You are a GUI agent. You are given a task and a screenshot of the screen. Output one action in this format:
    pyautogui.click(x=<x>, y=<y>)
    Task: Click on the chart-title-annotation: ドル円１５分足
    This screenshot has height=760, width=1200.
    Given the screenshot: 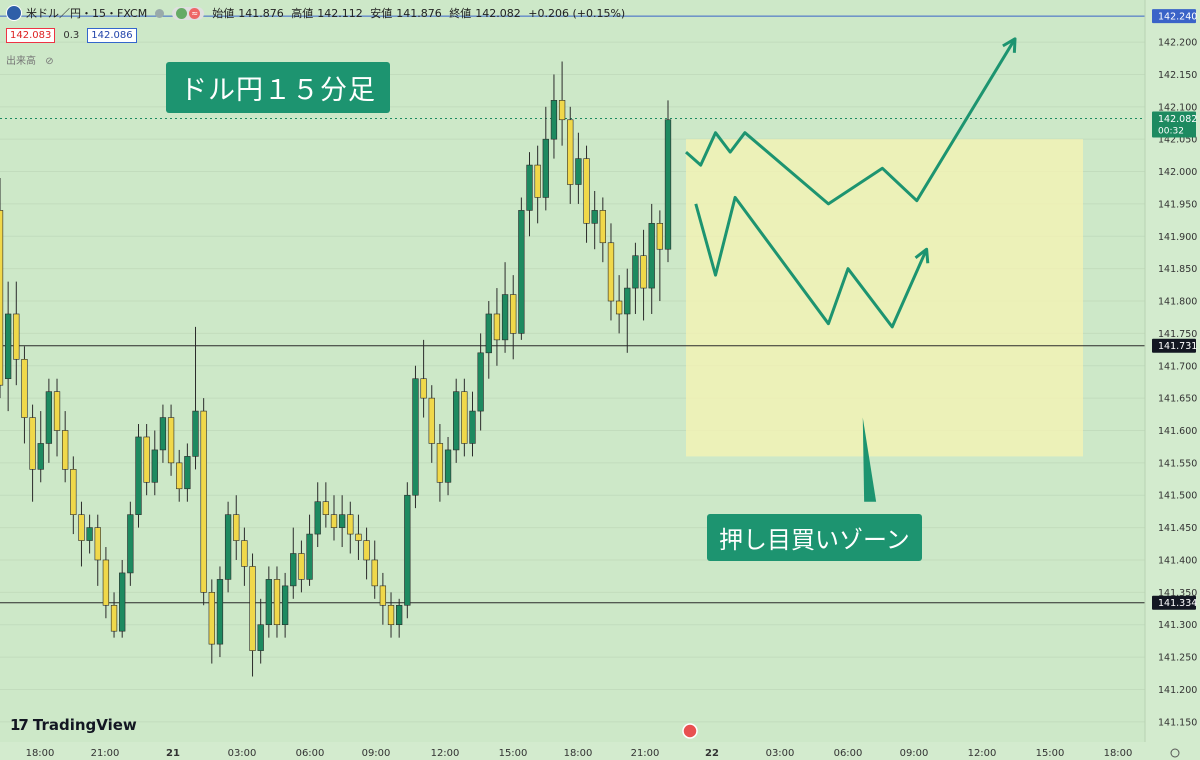 What is the action you would take?
    pyautogui.click(x=278, y=87)
    